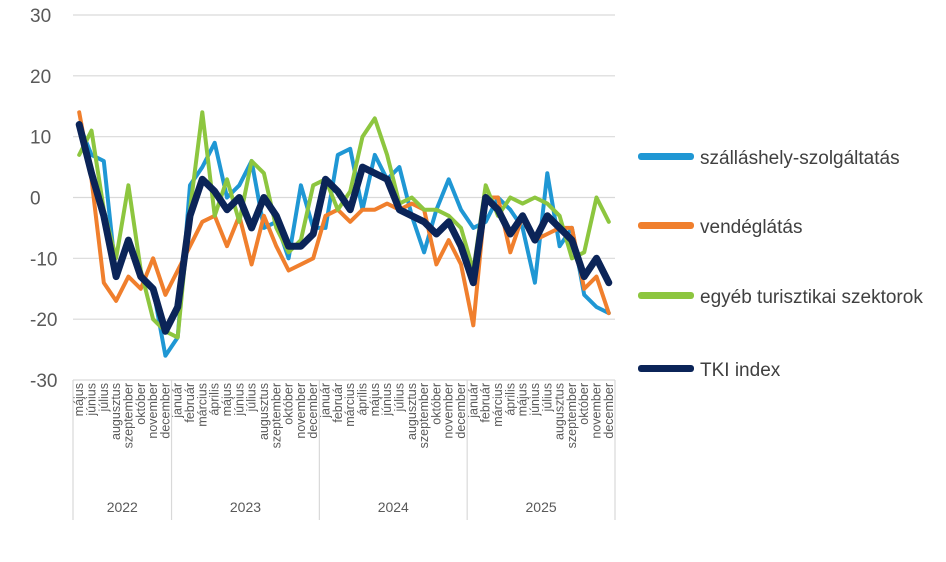 This screenshot has width=946, height=562. What do you see at coordinates (666, 156) in the screenshot?
I see `legend-swatch-szallashely` at bounding box center [666, 156].